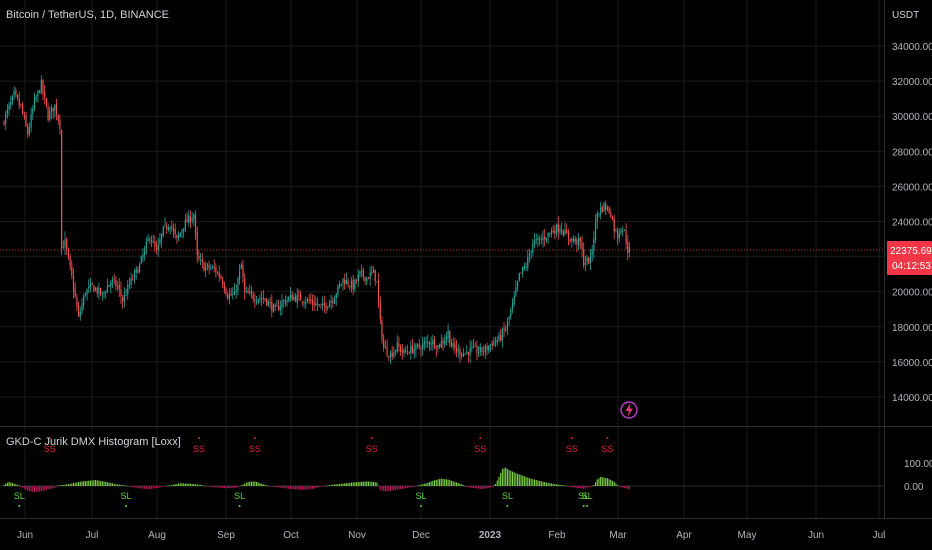 This screenshot has width=932, height=550. I want to click on short-signal-label: SS, so click(372, 449).